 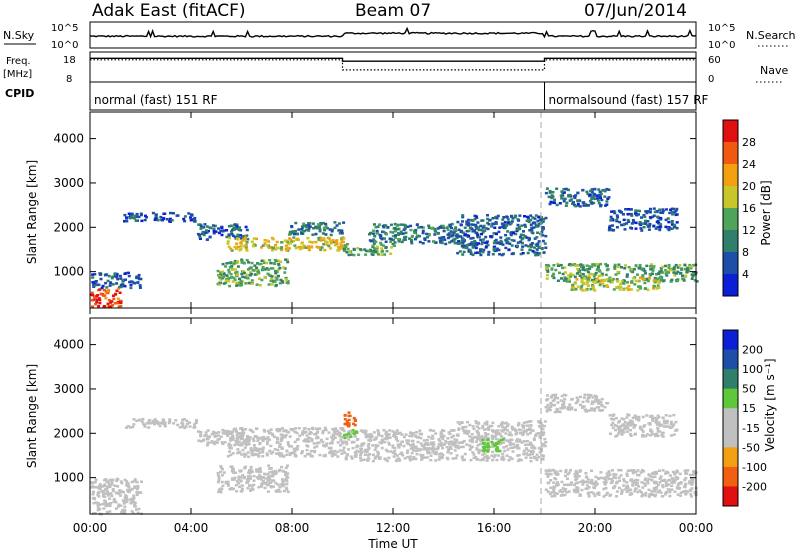 What do you see at coordinates (730, 496) in the screenshot?
I see `colorbar-swatch` at bounding box center [730, 496].